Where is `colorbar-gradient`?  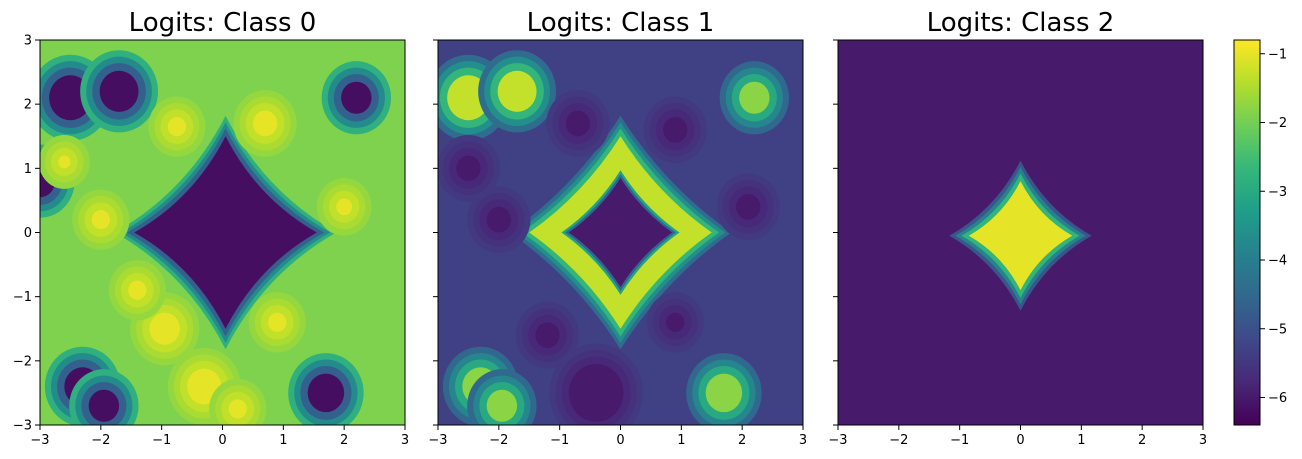 colorbar-gradient is located at coordinates (1247, 232).